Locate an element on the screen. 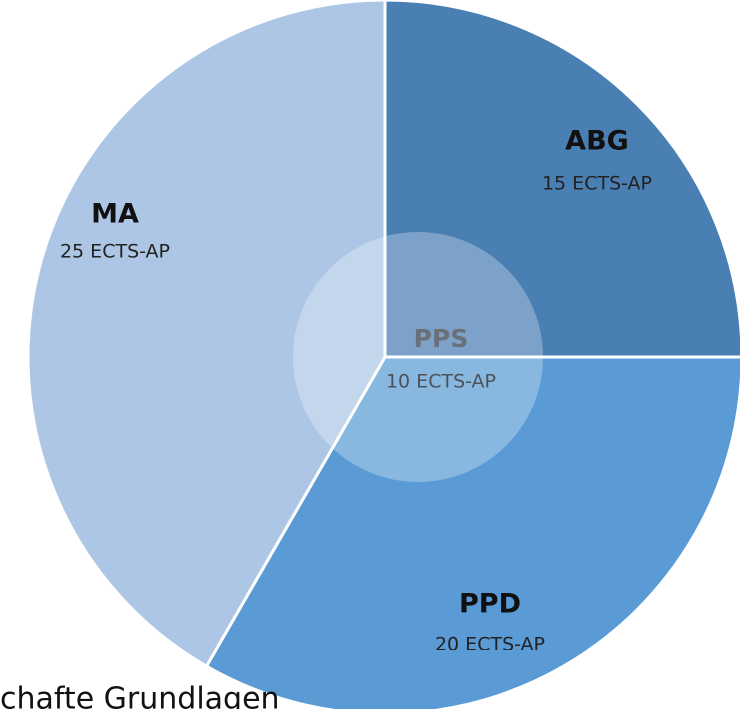 The width and height of the screenshot is (740, 709). caption: chafte Grundlagen is located at coordinates (140, 695).